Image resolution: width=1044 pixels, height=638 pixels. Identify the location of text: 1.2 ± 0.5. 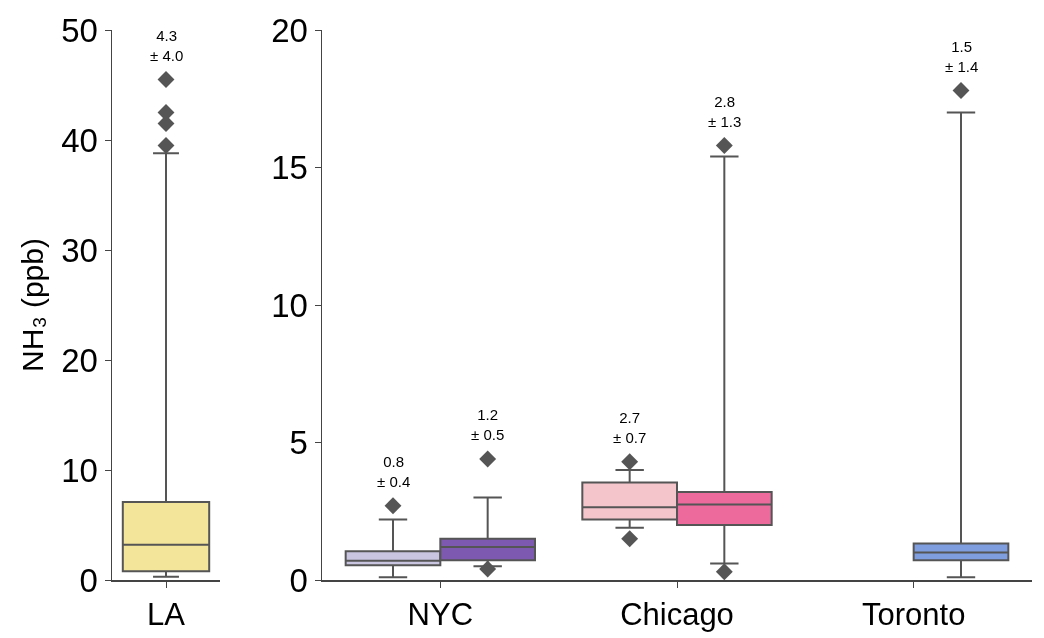
(488, 424).